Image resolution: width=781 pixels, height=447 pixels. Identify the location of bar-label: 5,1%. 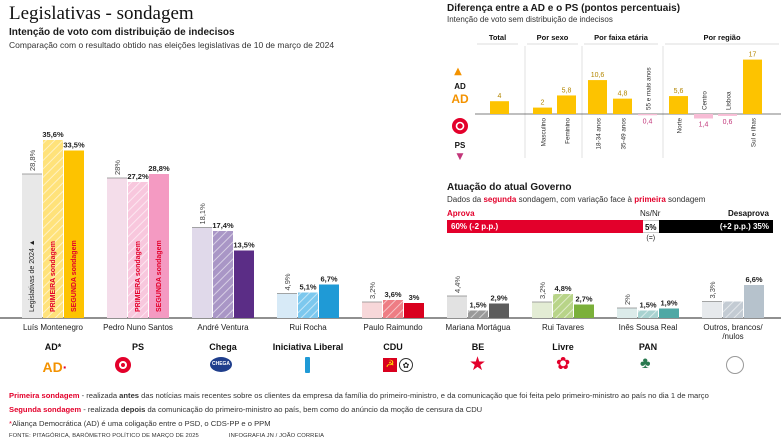
(307, 287).